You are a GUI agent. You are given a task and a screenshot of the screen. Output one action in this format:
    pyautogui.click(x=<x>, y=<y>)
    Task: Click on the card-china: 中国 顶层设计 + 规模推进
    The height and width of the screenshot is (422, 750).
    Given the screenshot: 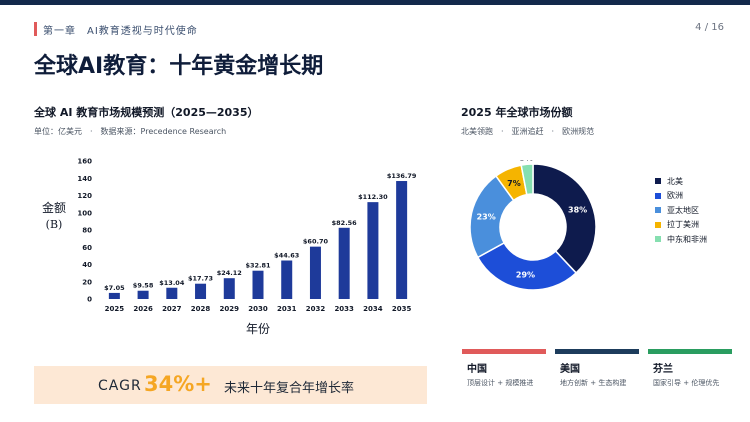 What is the action you would take?
    pyautogui.click(x=504, y=374)
    